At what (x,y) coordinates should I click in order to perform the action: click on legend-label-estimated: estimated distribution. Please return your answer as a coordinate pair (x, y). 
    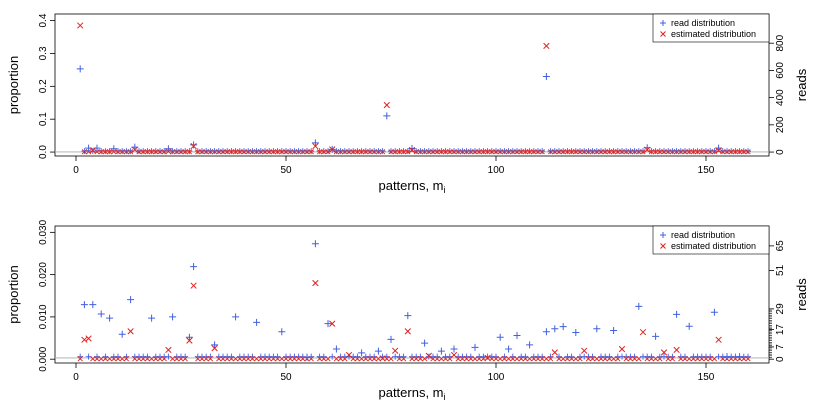
    Looking at the image, I should click on (713, 246).